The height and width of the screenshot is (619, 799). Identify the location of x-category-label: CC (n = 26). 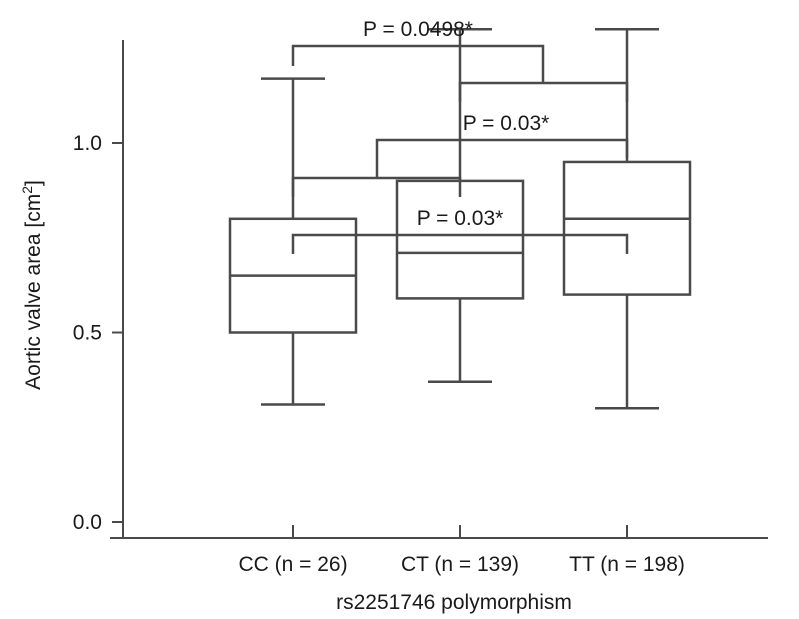
(292, 564).